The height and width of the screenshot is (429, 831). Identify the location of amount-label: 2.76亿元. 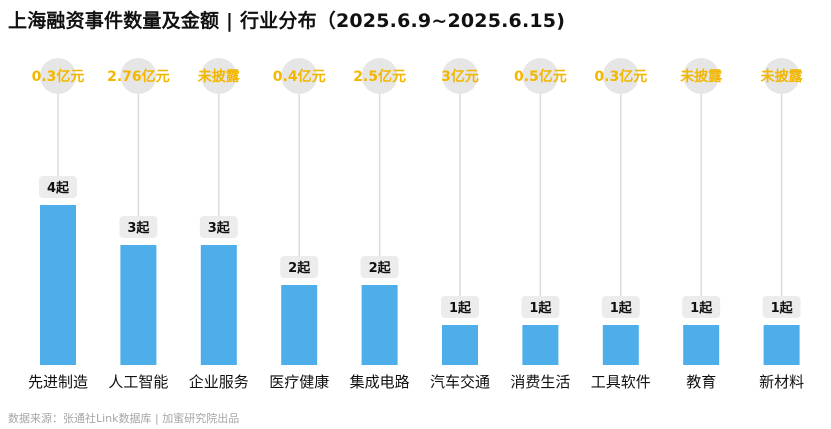
(138, 76).